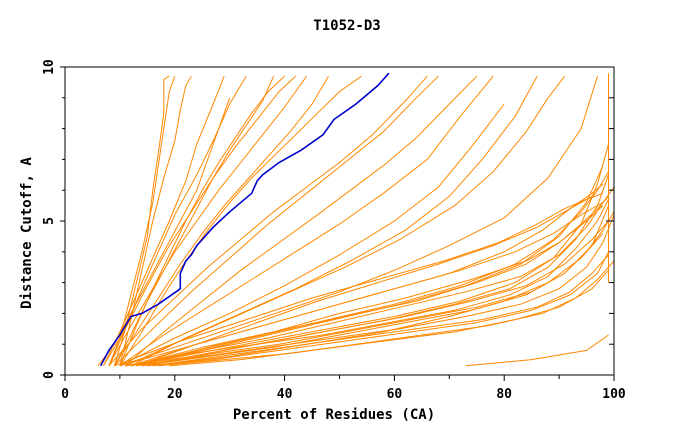 The height and width of the screenshot is (440, 680). I want to click on y-tick-label-0: 0, so click(49, 375).